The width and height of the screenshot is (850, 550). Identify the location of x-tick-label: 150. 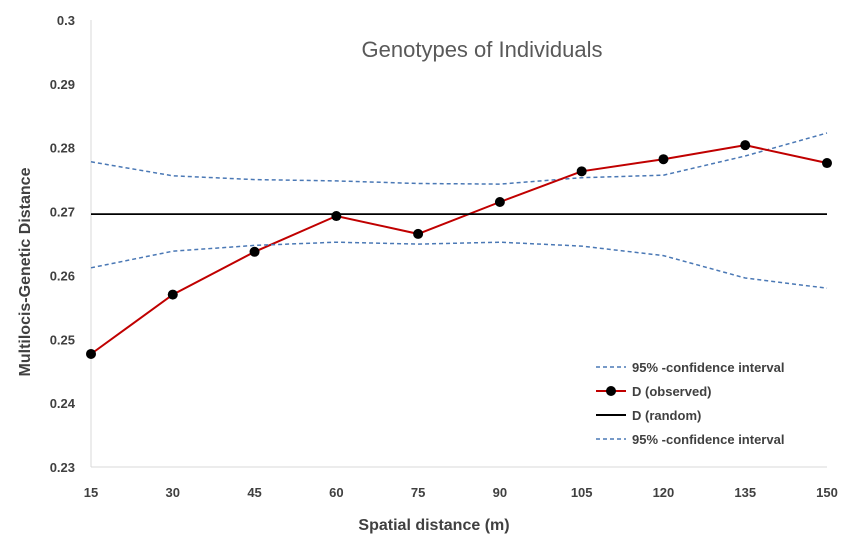
(827, 492).